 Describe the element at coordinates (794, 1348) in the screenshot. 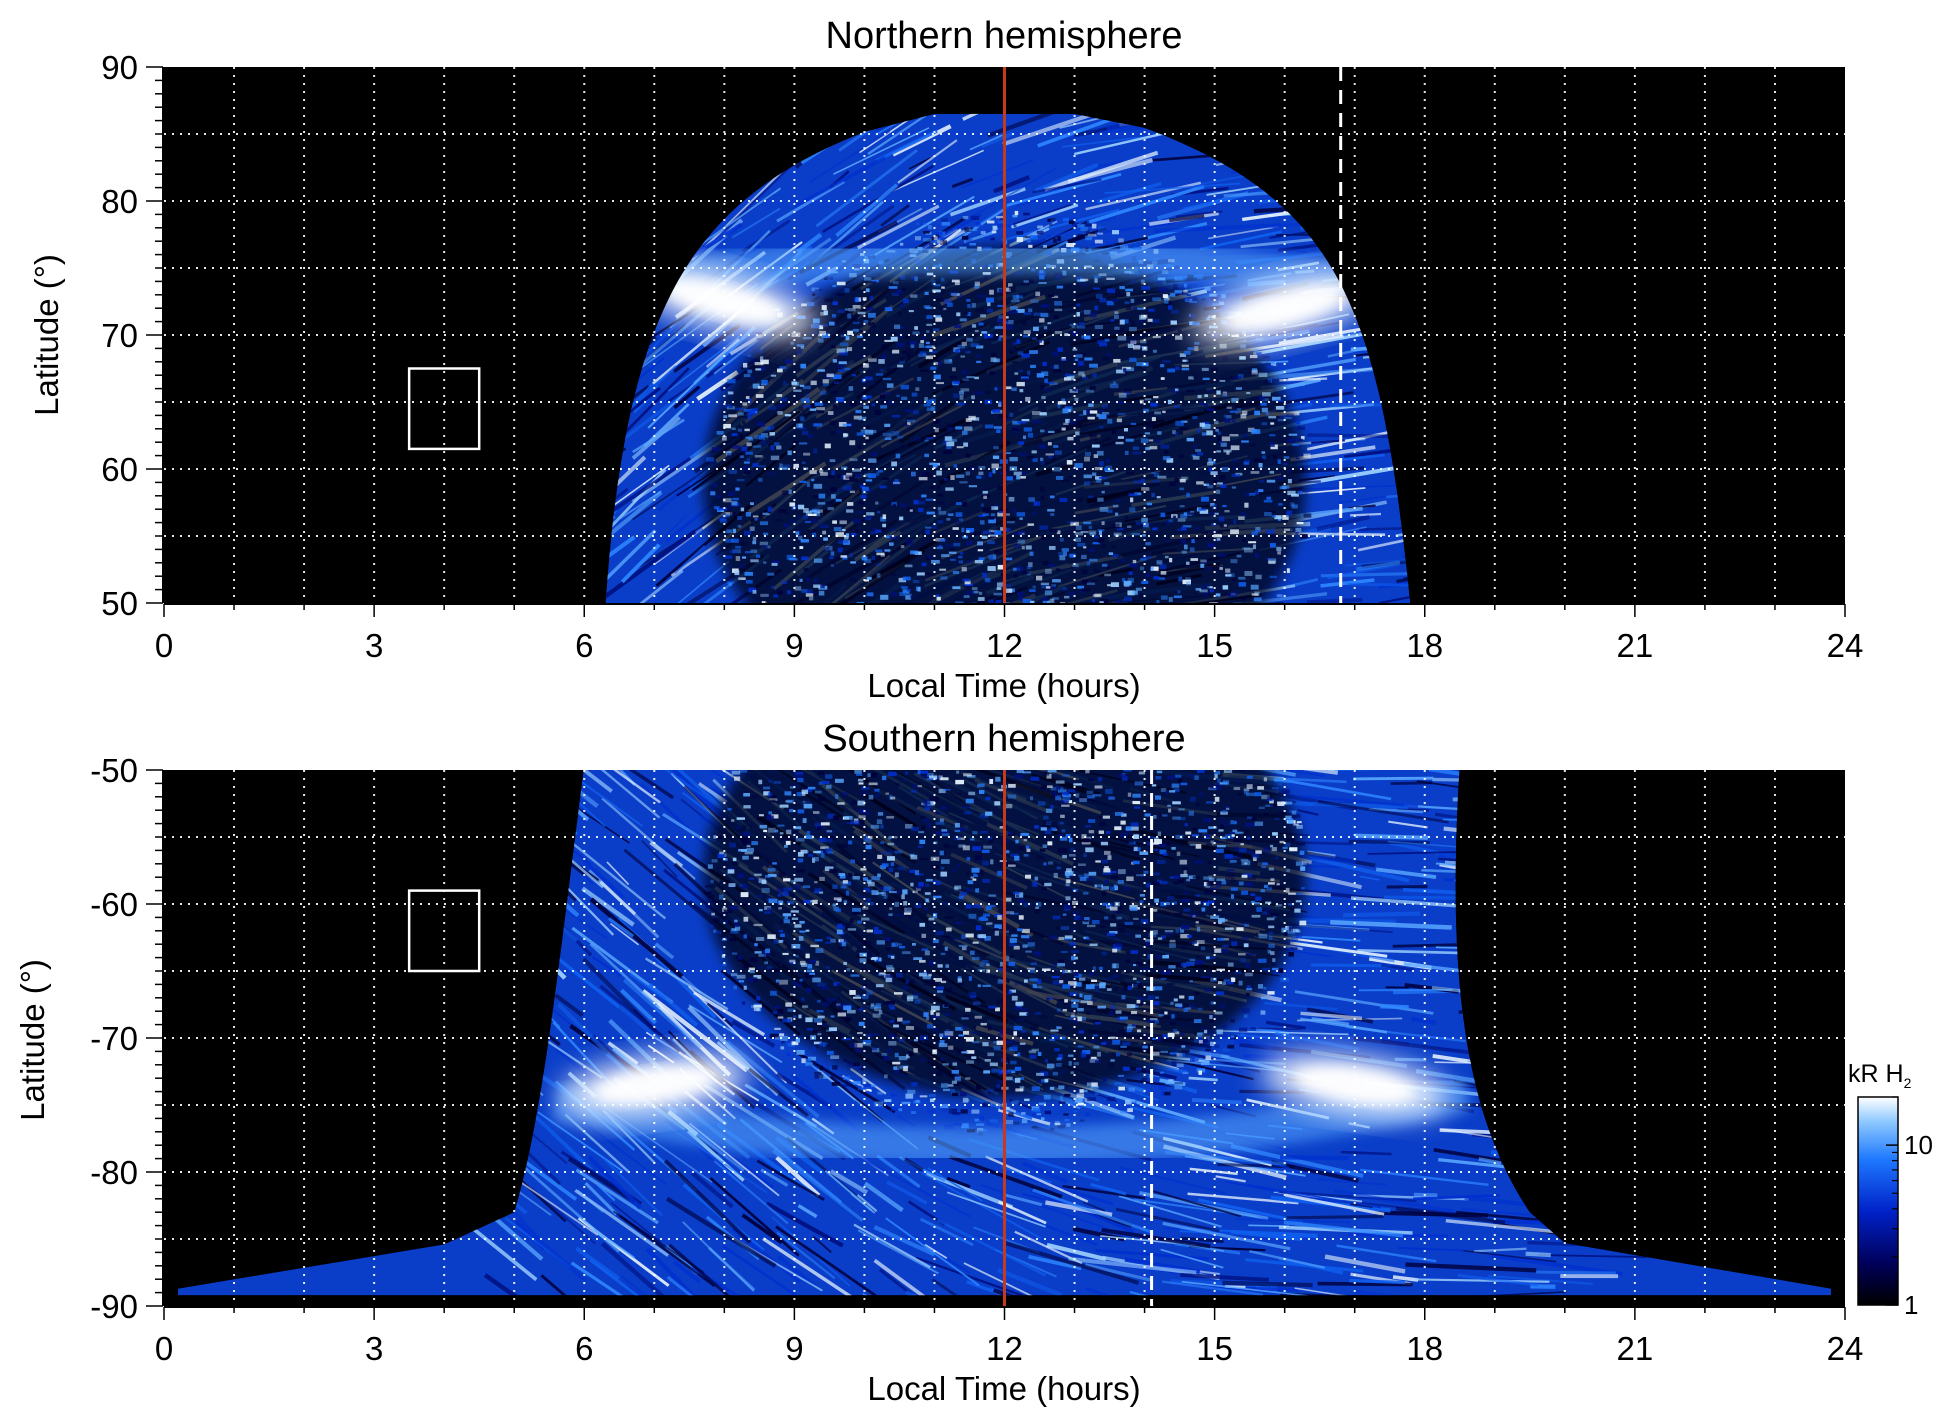

I see `south-x-tick-label: 9` at that location.